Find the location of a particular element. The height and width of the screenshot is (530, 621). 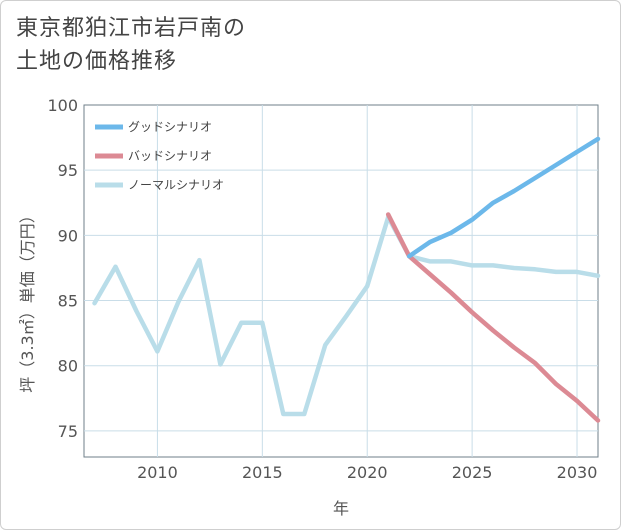

y-axis-label: 坪（3.3㎡）単価（万円） is located at coordinates (27, 299).